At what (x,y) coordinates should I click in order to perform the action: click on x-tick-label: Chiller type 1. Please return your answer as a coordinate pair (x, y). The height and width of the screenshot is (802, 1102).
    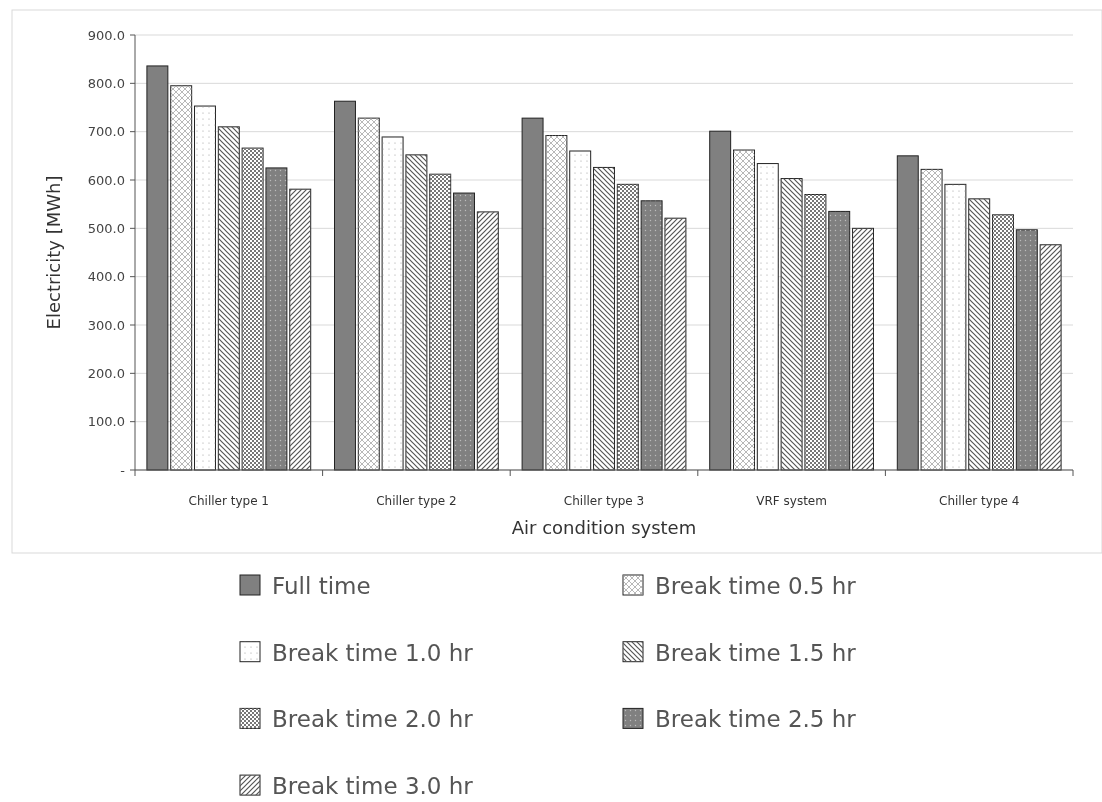
    Looking at the image, I should click on (228, 501).